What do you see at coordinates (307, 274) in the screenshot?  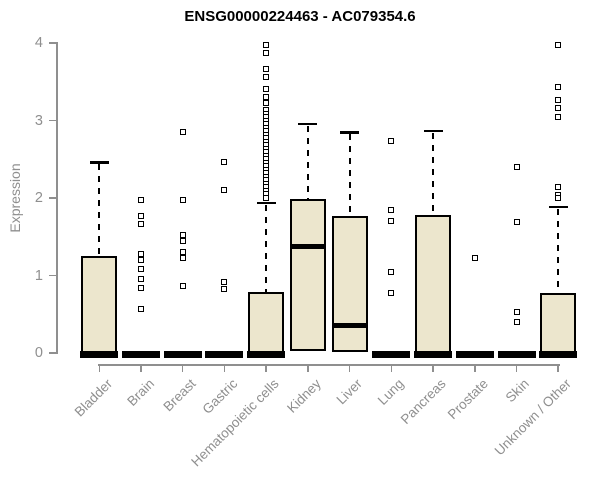 I see `box-kidney` at bounding box center [307, 274].